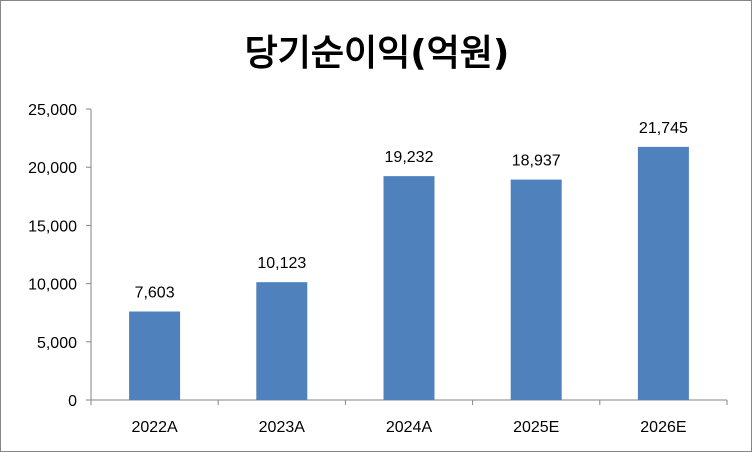 The height and width of the screenshot is (452, 752). Describe the element at coordinates (409, 288) in the screenshot. I see `bar-2024A` at that location.